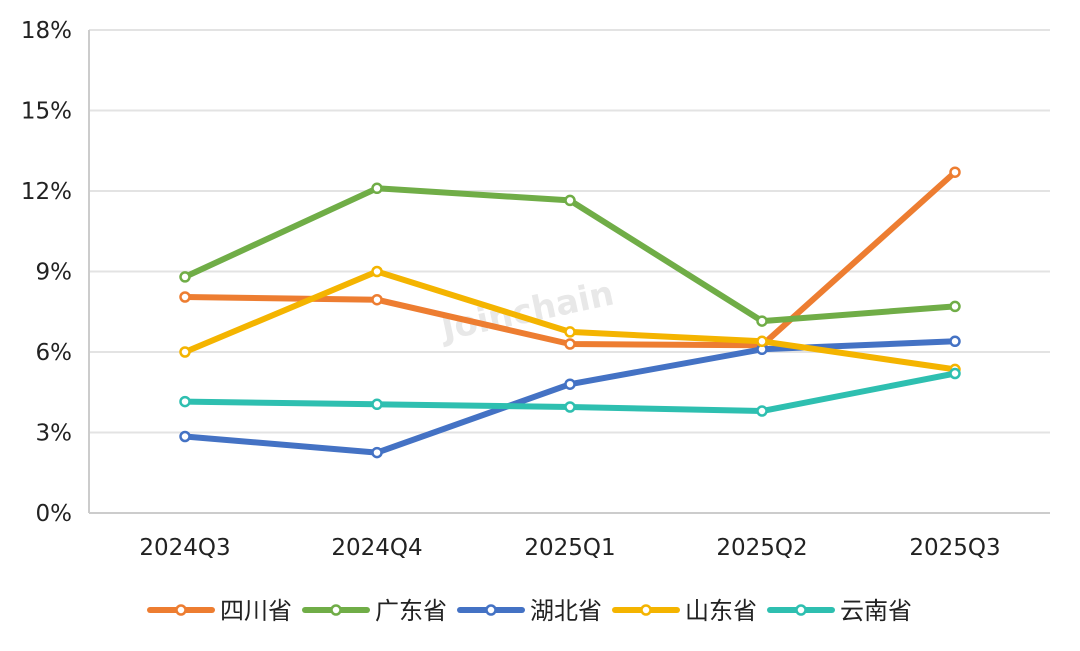  Describe the element at coordinates (184, 548) in the screenshot. I see `x-tick-label: 2024Q3` at that location.